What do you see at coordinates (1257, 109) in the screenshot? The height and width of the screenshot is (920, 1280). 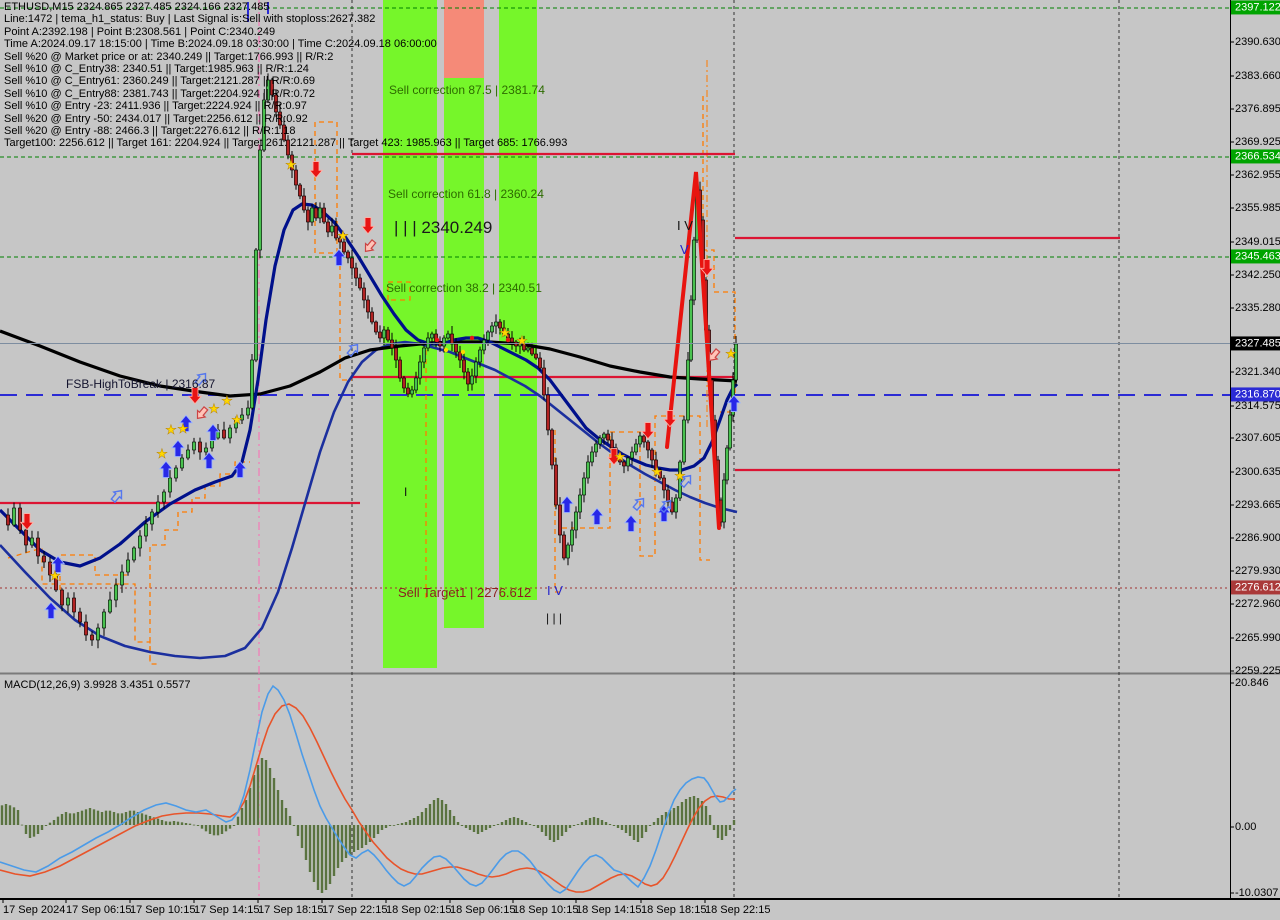 I see `price-label: 2376.895` at bounding box center [1257, 109].